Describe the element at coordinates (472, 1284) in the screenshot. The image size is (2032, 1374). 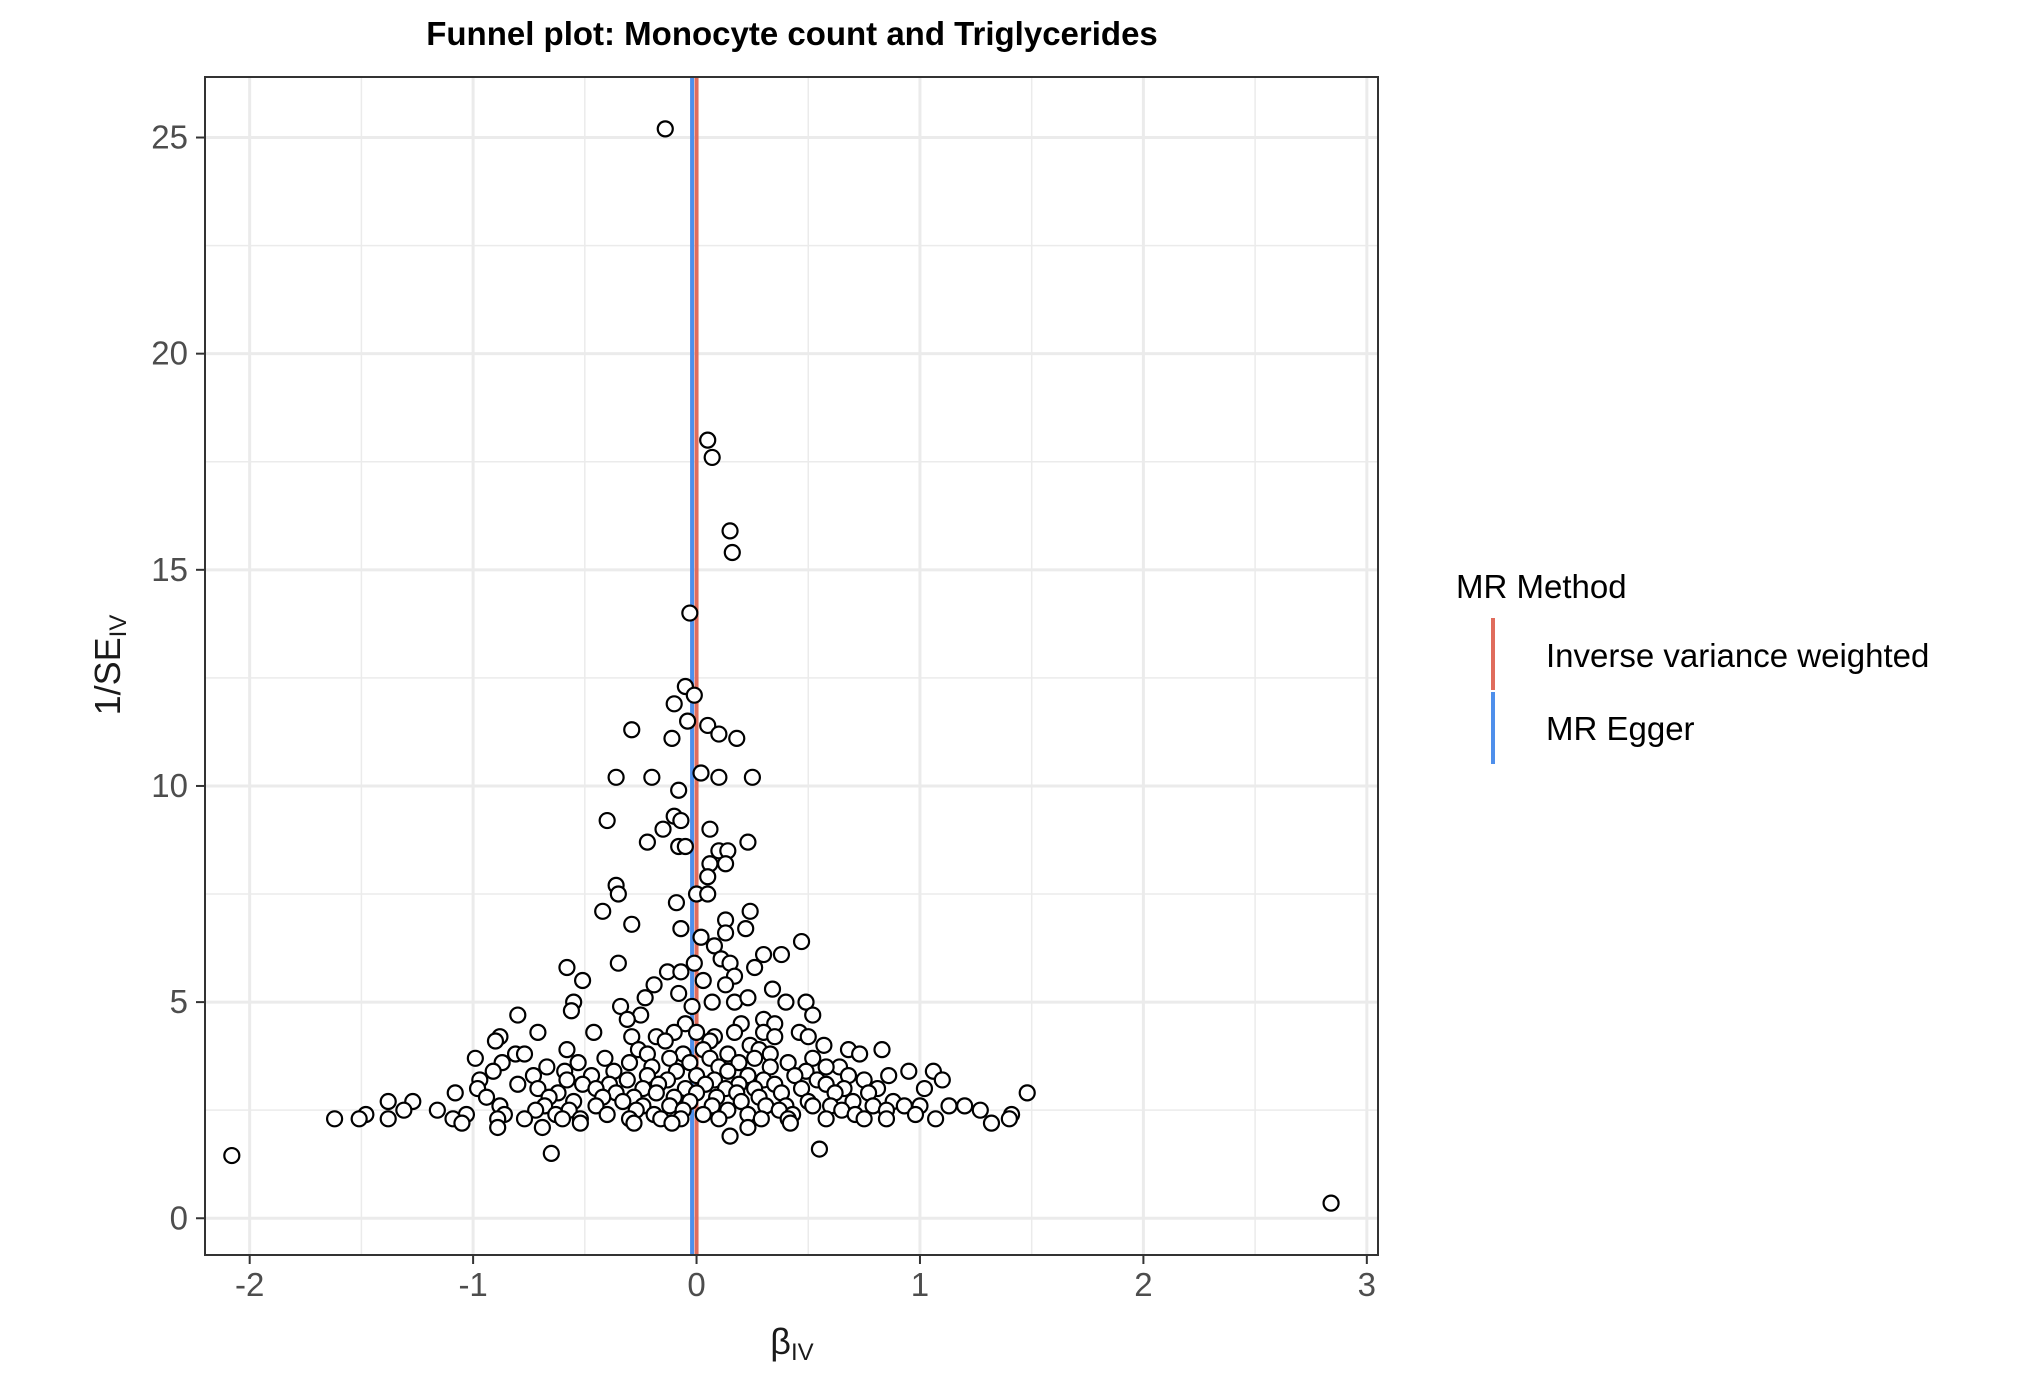
I see `x-tick-label: -1` at that location.